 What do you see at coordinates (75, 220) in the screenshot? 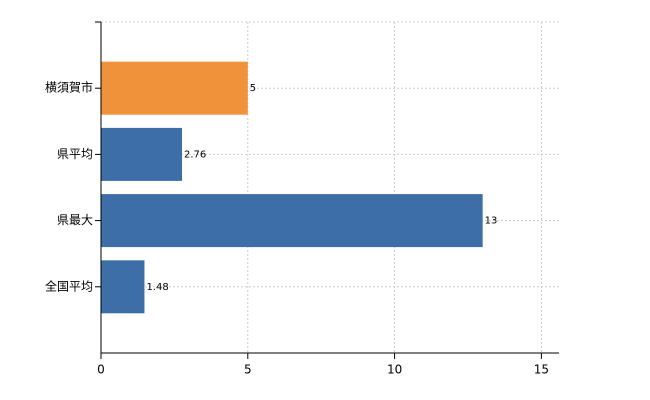
I see `y-tick-label: 県最大` at bounding box center [75, 220].